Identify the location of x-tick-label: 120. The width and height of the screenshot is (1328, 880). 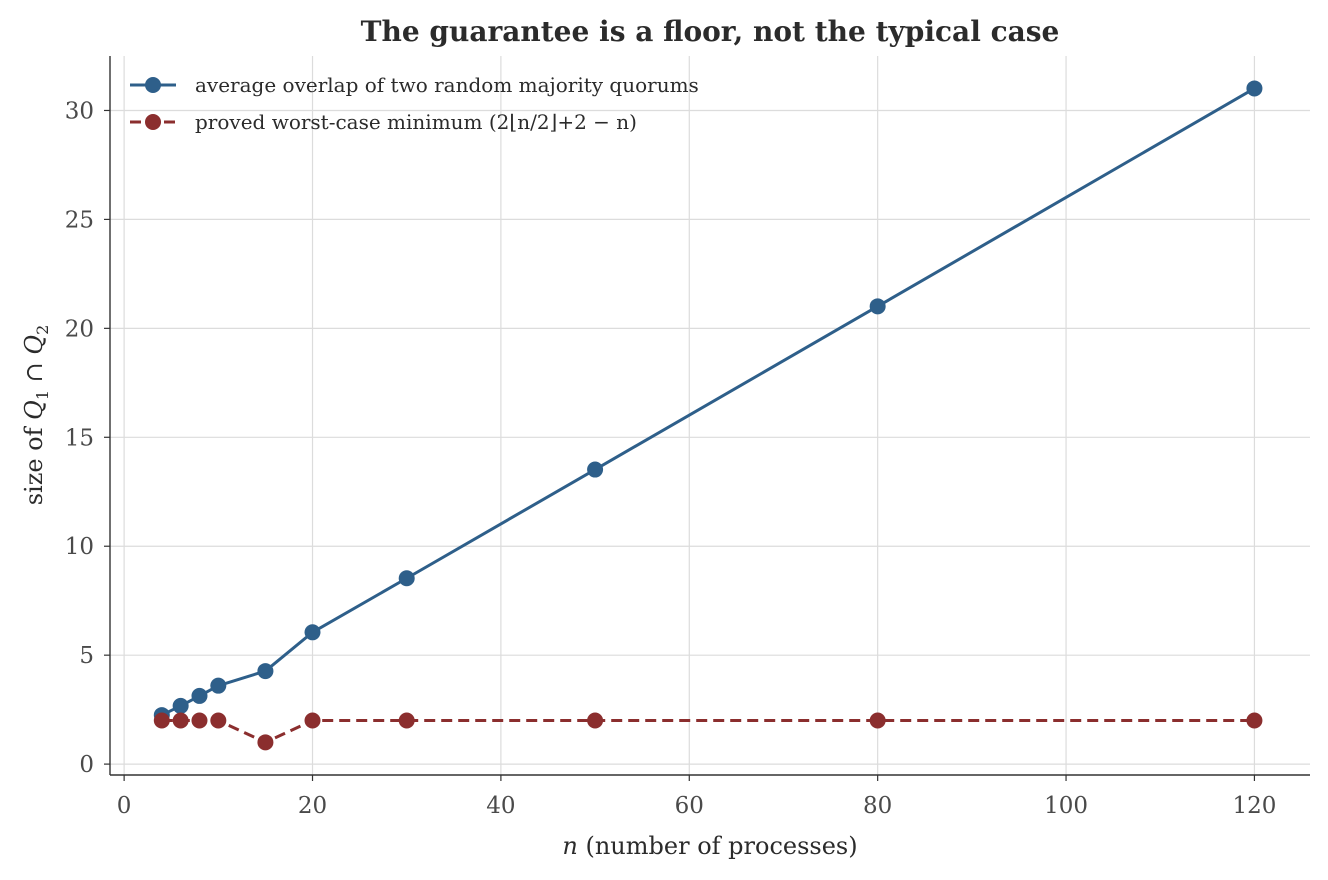
(1254, 806).